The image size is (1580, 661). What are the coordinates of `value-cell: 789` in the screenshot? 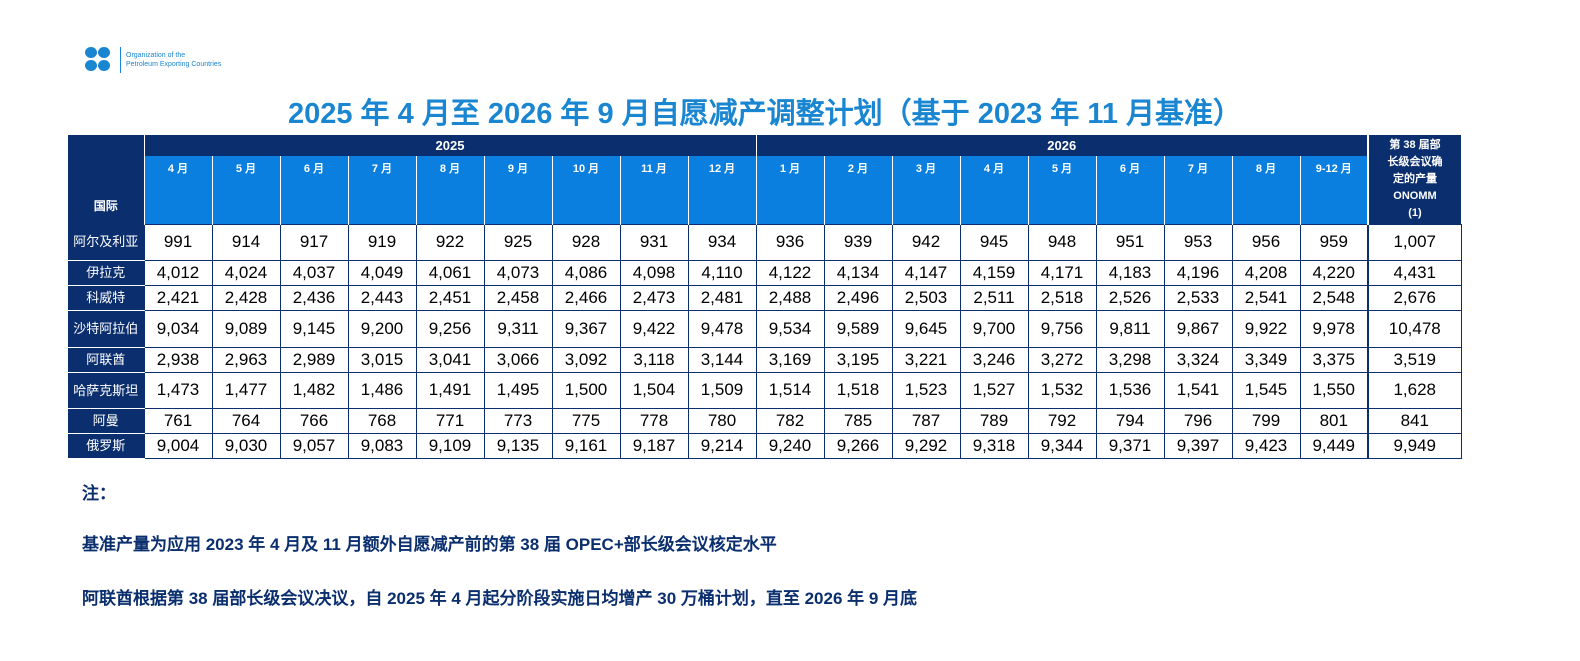 It's located at (994, 420).